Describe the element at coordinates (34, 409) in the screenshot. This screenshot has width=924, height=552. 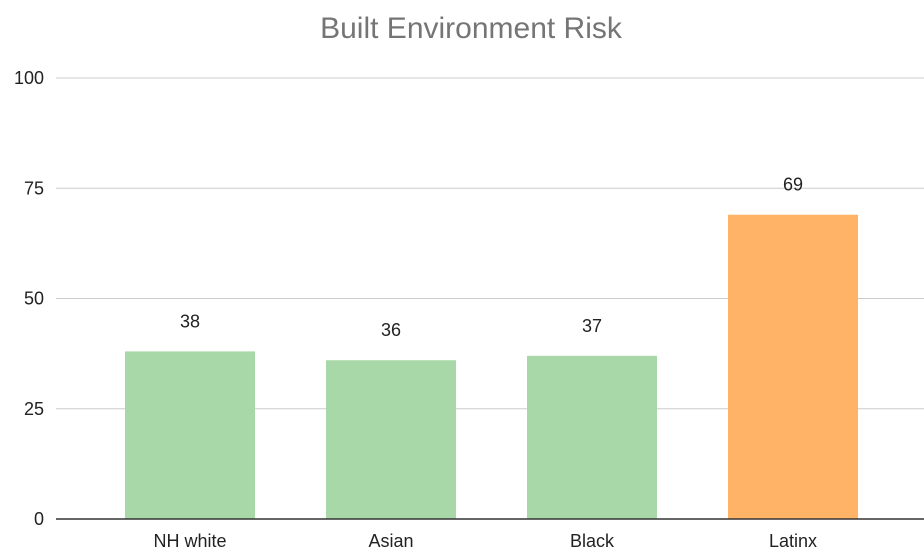
I see `y-tick-label: 25` at that location.